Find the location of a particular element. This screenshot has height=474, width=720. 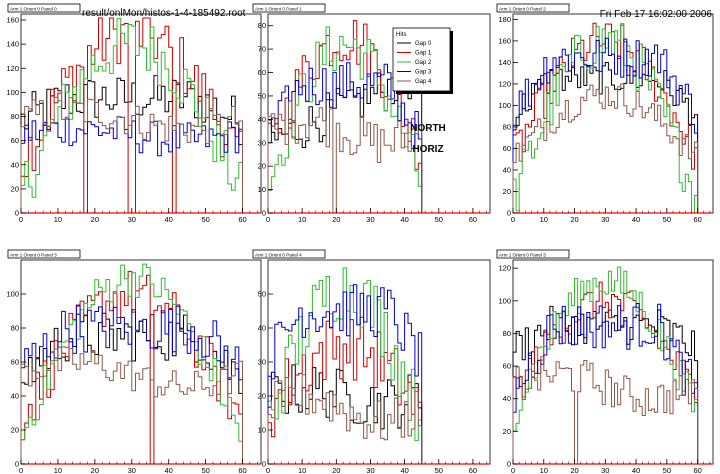

date-label: Fri Feb 17 16:02:00 2006 is located at coordinates (655, 14).